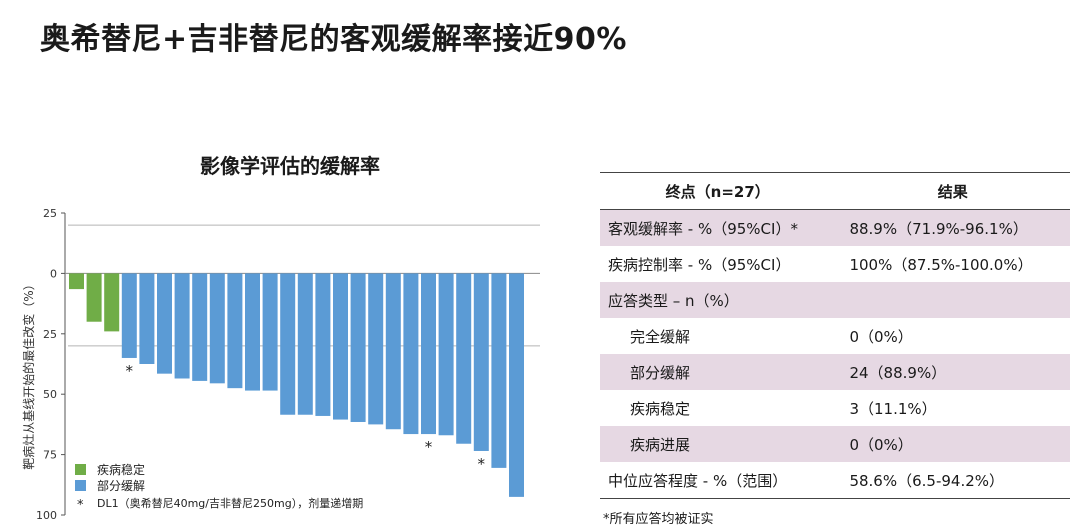 The image size is (1080, 531). What do you see at coordinates (835, 408) in the screenshot?
I see `table-row: 疾病稳定 3（11.1%）` at bounding box center [835, 408].